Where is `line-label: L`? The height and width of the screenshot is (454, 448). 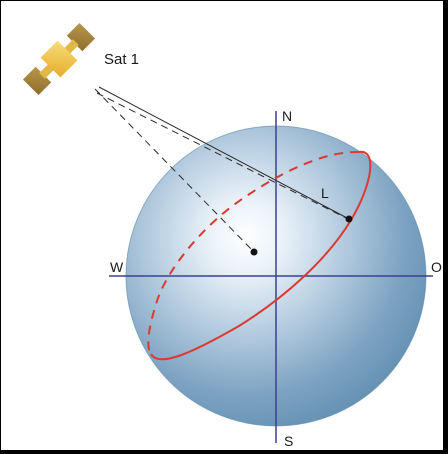
line-label: L is located at coordinates (325, 193).